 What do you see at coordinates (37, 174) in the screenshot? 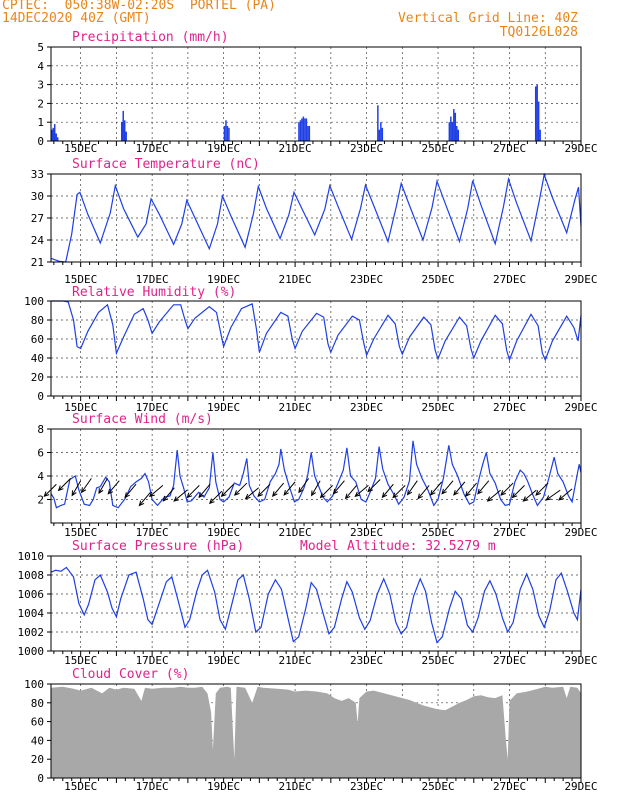
I see `y-tick-label: 33` at bounding box center [37, 174].